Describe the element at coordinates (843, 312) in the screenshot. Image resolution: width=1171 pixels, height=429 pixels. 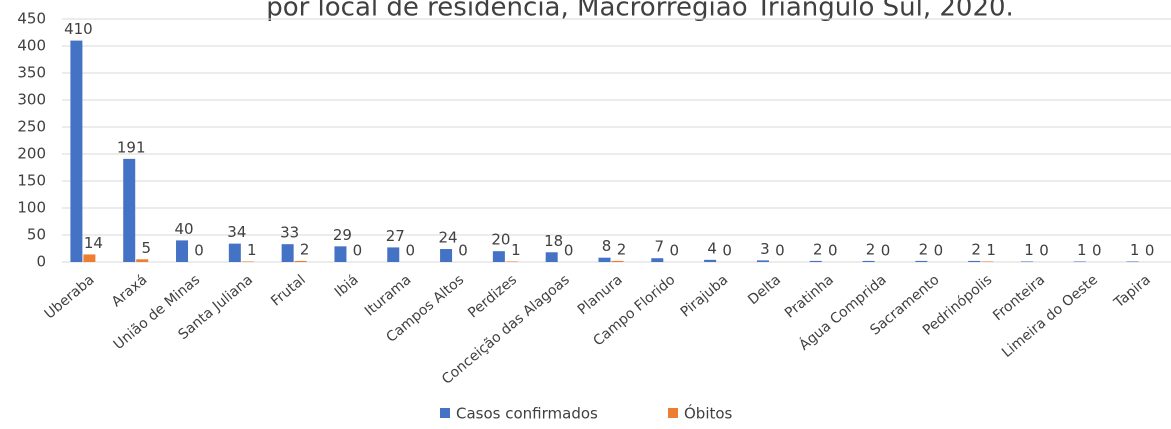
I see `x-tick-label: Água Comprida` at that location.